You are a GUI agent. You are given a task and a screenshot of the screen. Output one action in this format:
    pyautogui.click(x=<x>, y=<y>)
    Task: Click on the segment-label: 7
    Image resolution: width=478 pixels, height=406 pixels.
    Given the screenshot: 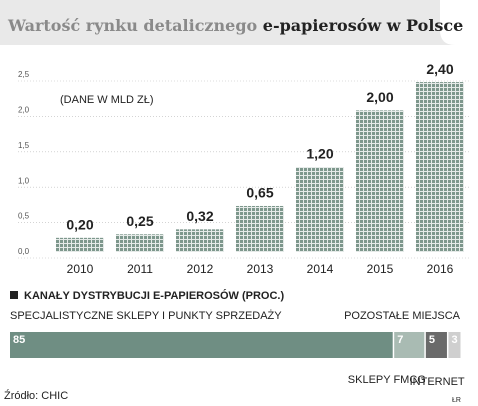 What is the action you would take?
    pyautogui.click(x=400, y=340)
    